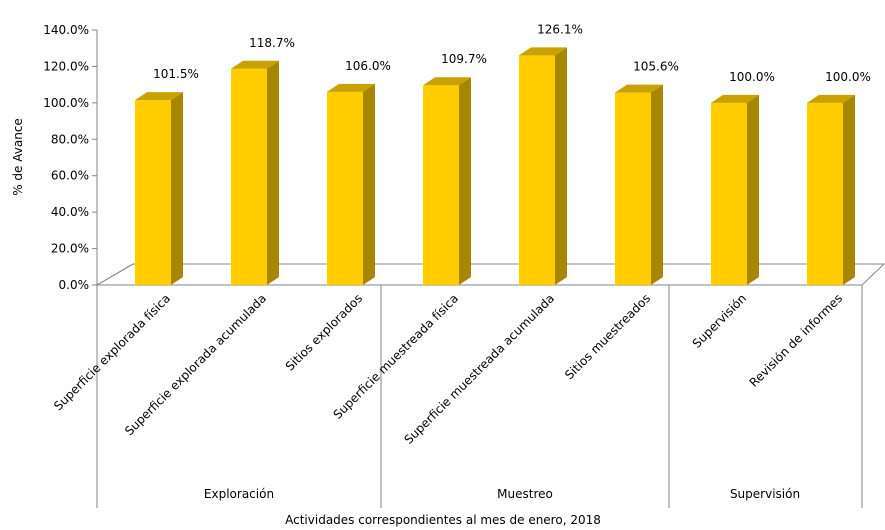 The height and width of the screenshot is (530, 885). I want to click on x-category-label: Sitios muestreados, so click(607, 336).